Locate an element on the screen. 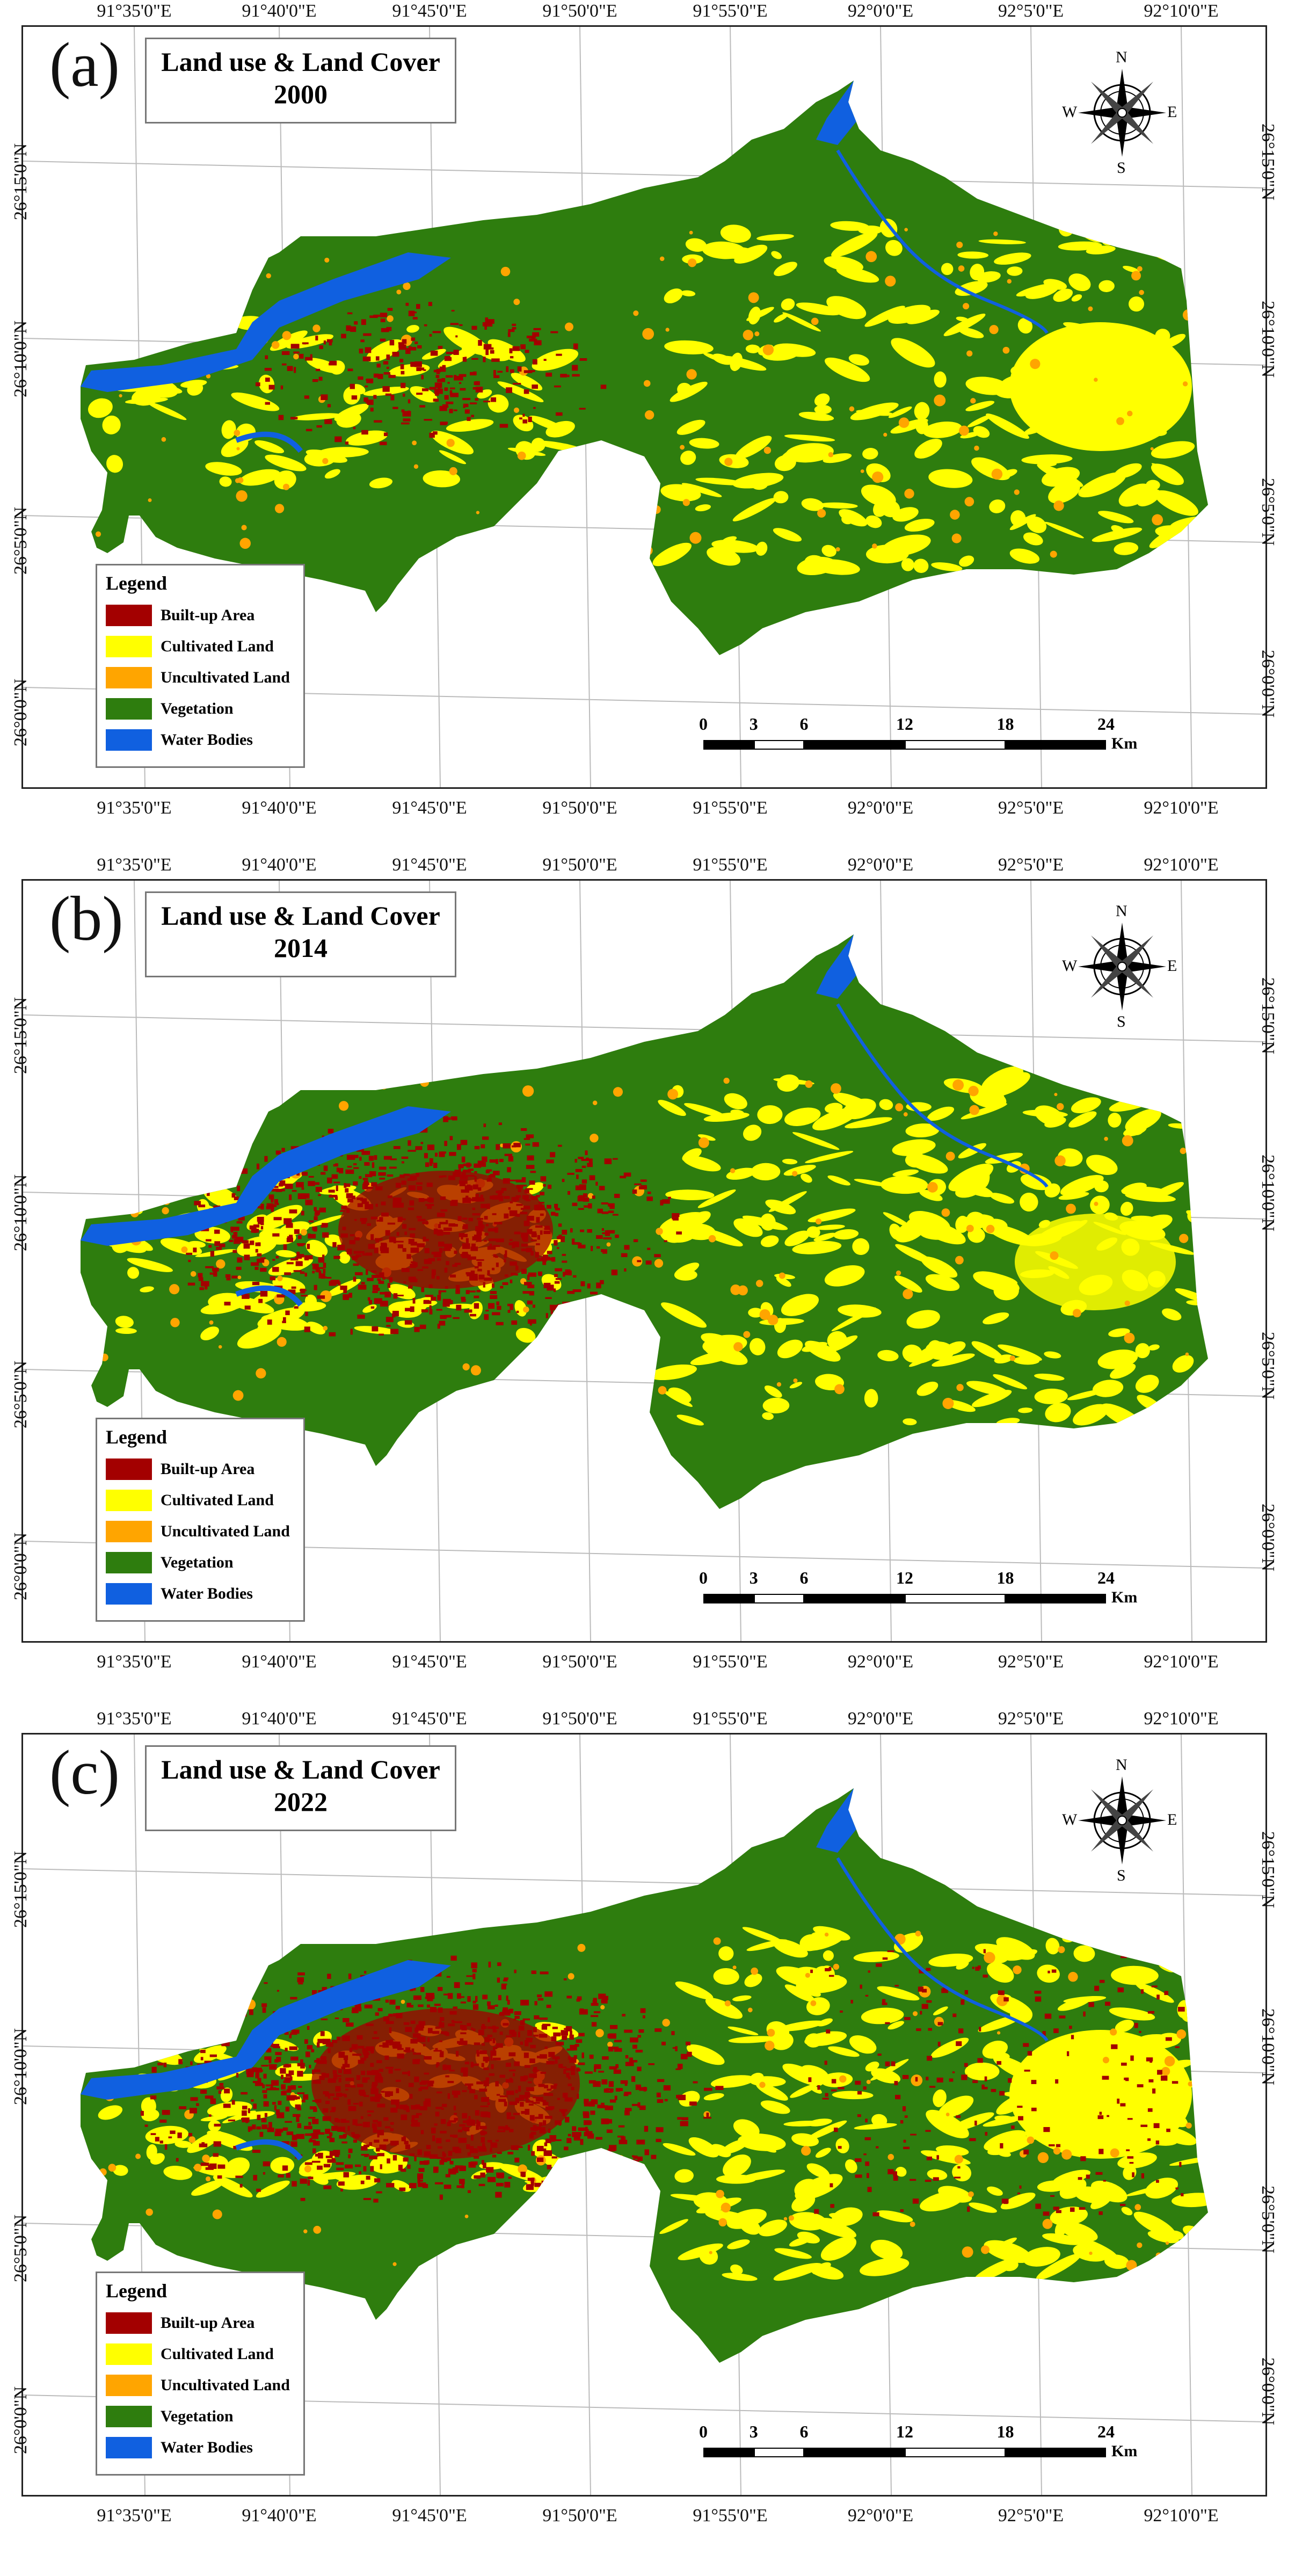 The width and height of the screenshot is (1295, 2576). top-longitude-label: 92°10'0"E is located at coordinates (1181, 865).